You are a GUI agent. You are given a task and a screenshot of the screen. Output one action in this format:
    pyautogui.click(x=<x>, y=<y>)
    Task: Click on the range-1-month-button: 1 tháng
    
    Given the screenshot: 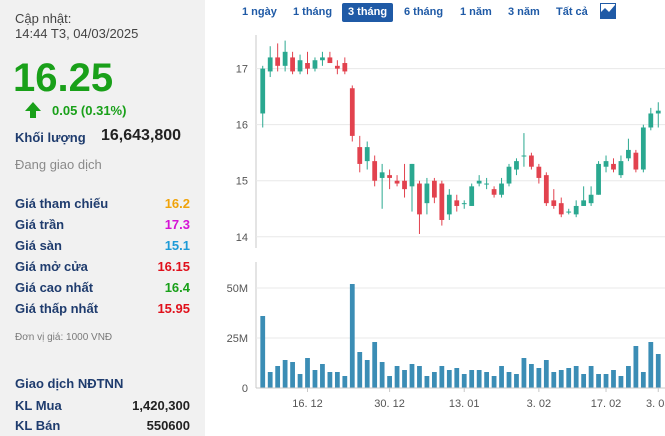 What is the action you would take?
    pyautogui.click(x=313, y=12)
    